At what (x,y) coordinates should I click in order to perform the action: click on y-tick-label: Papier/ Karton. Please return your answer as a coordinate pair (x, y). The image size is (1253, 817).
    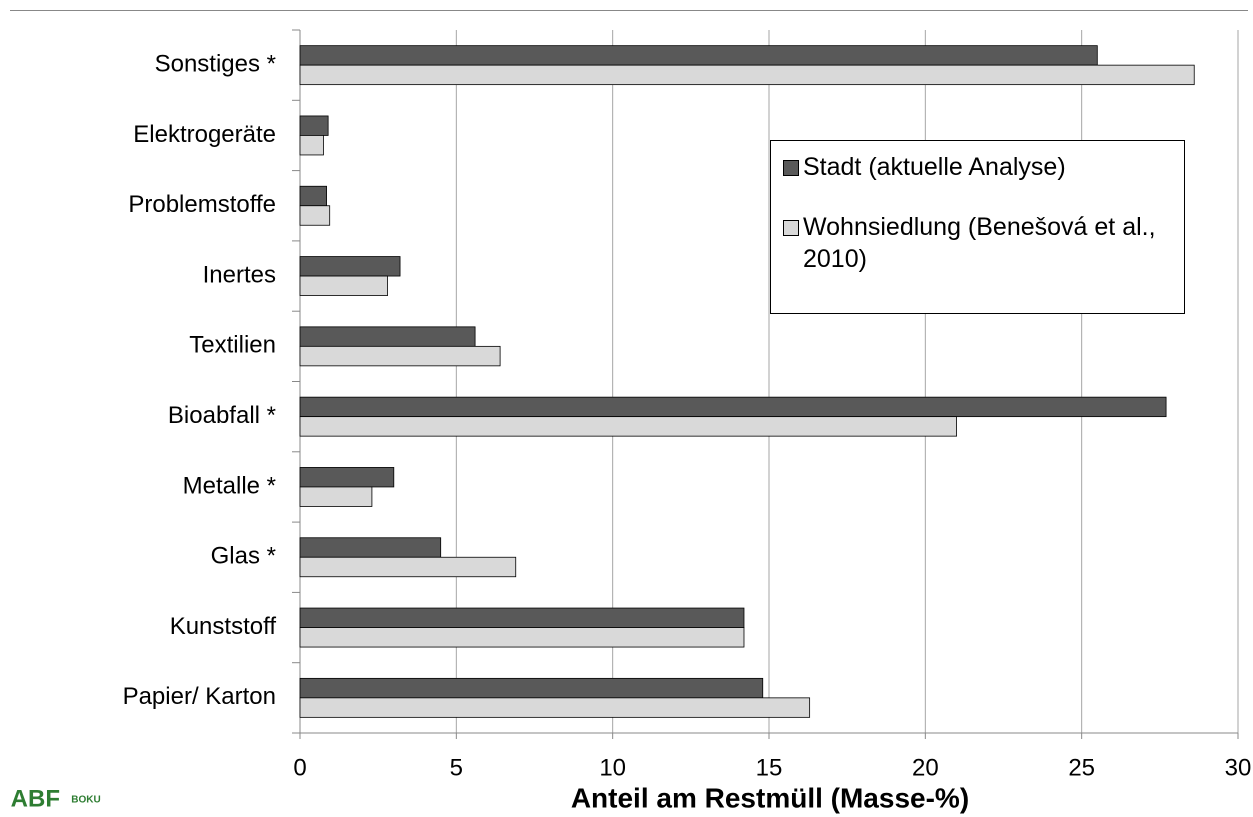
    Looking at the image, I should click on (199, 696).